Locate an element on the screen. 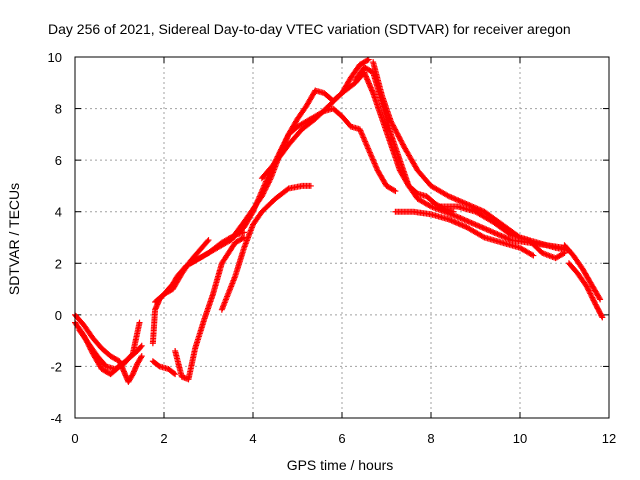 The width and height of the screenshot is (640, 480). x-tick-label: 6 is located at coordinates (341, 438).